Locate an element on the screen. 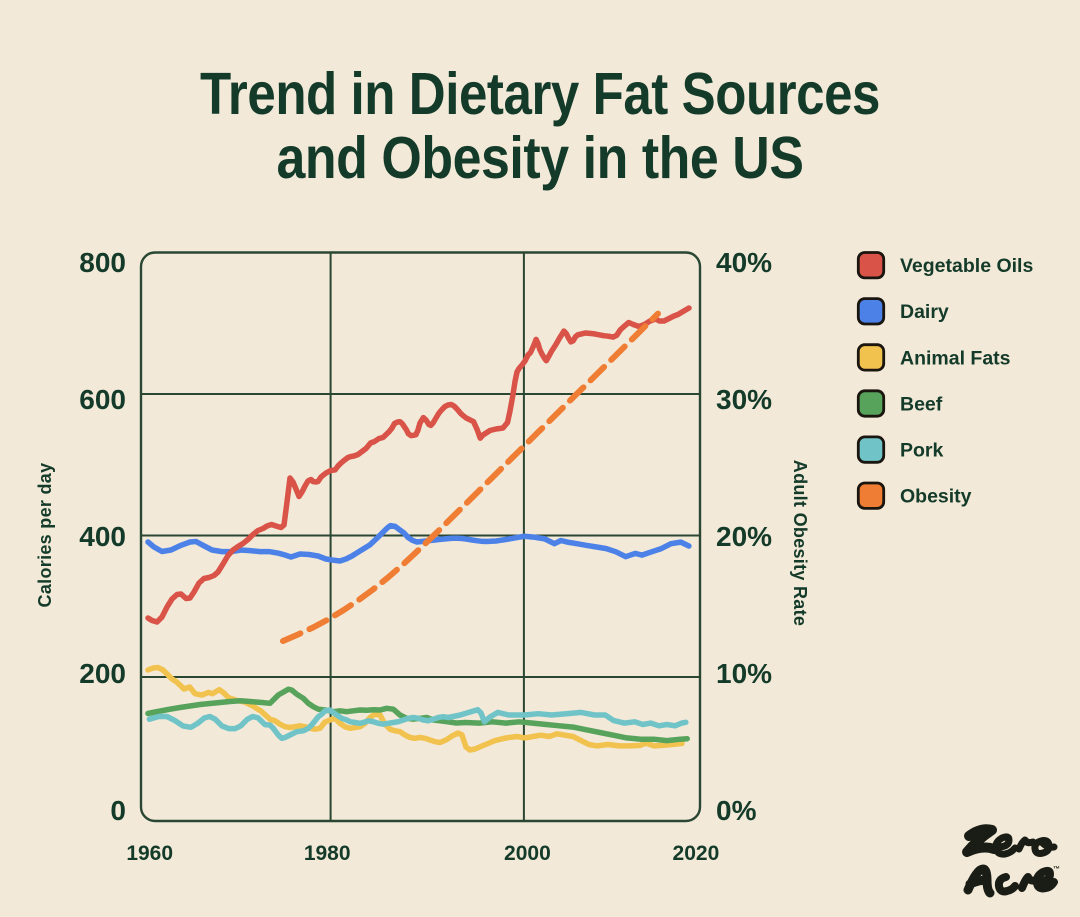  svg-text: Pork is located at coordinates (922, 451).